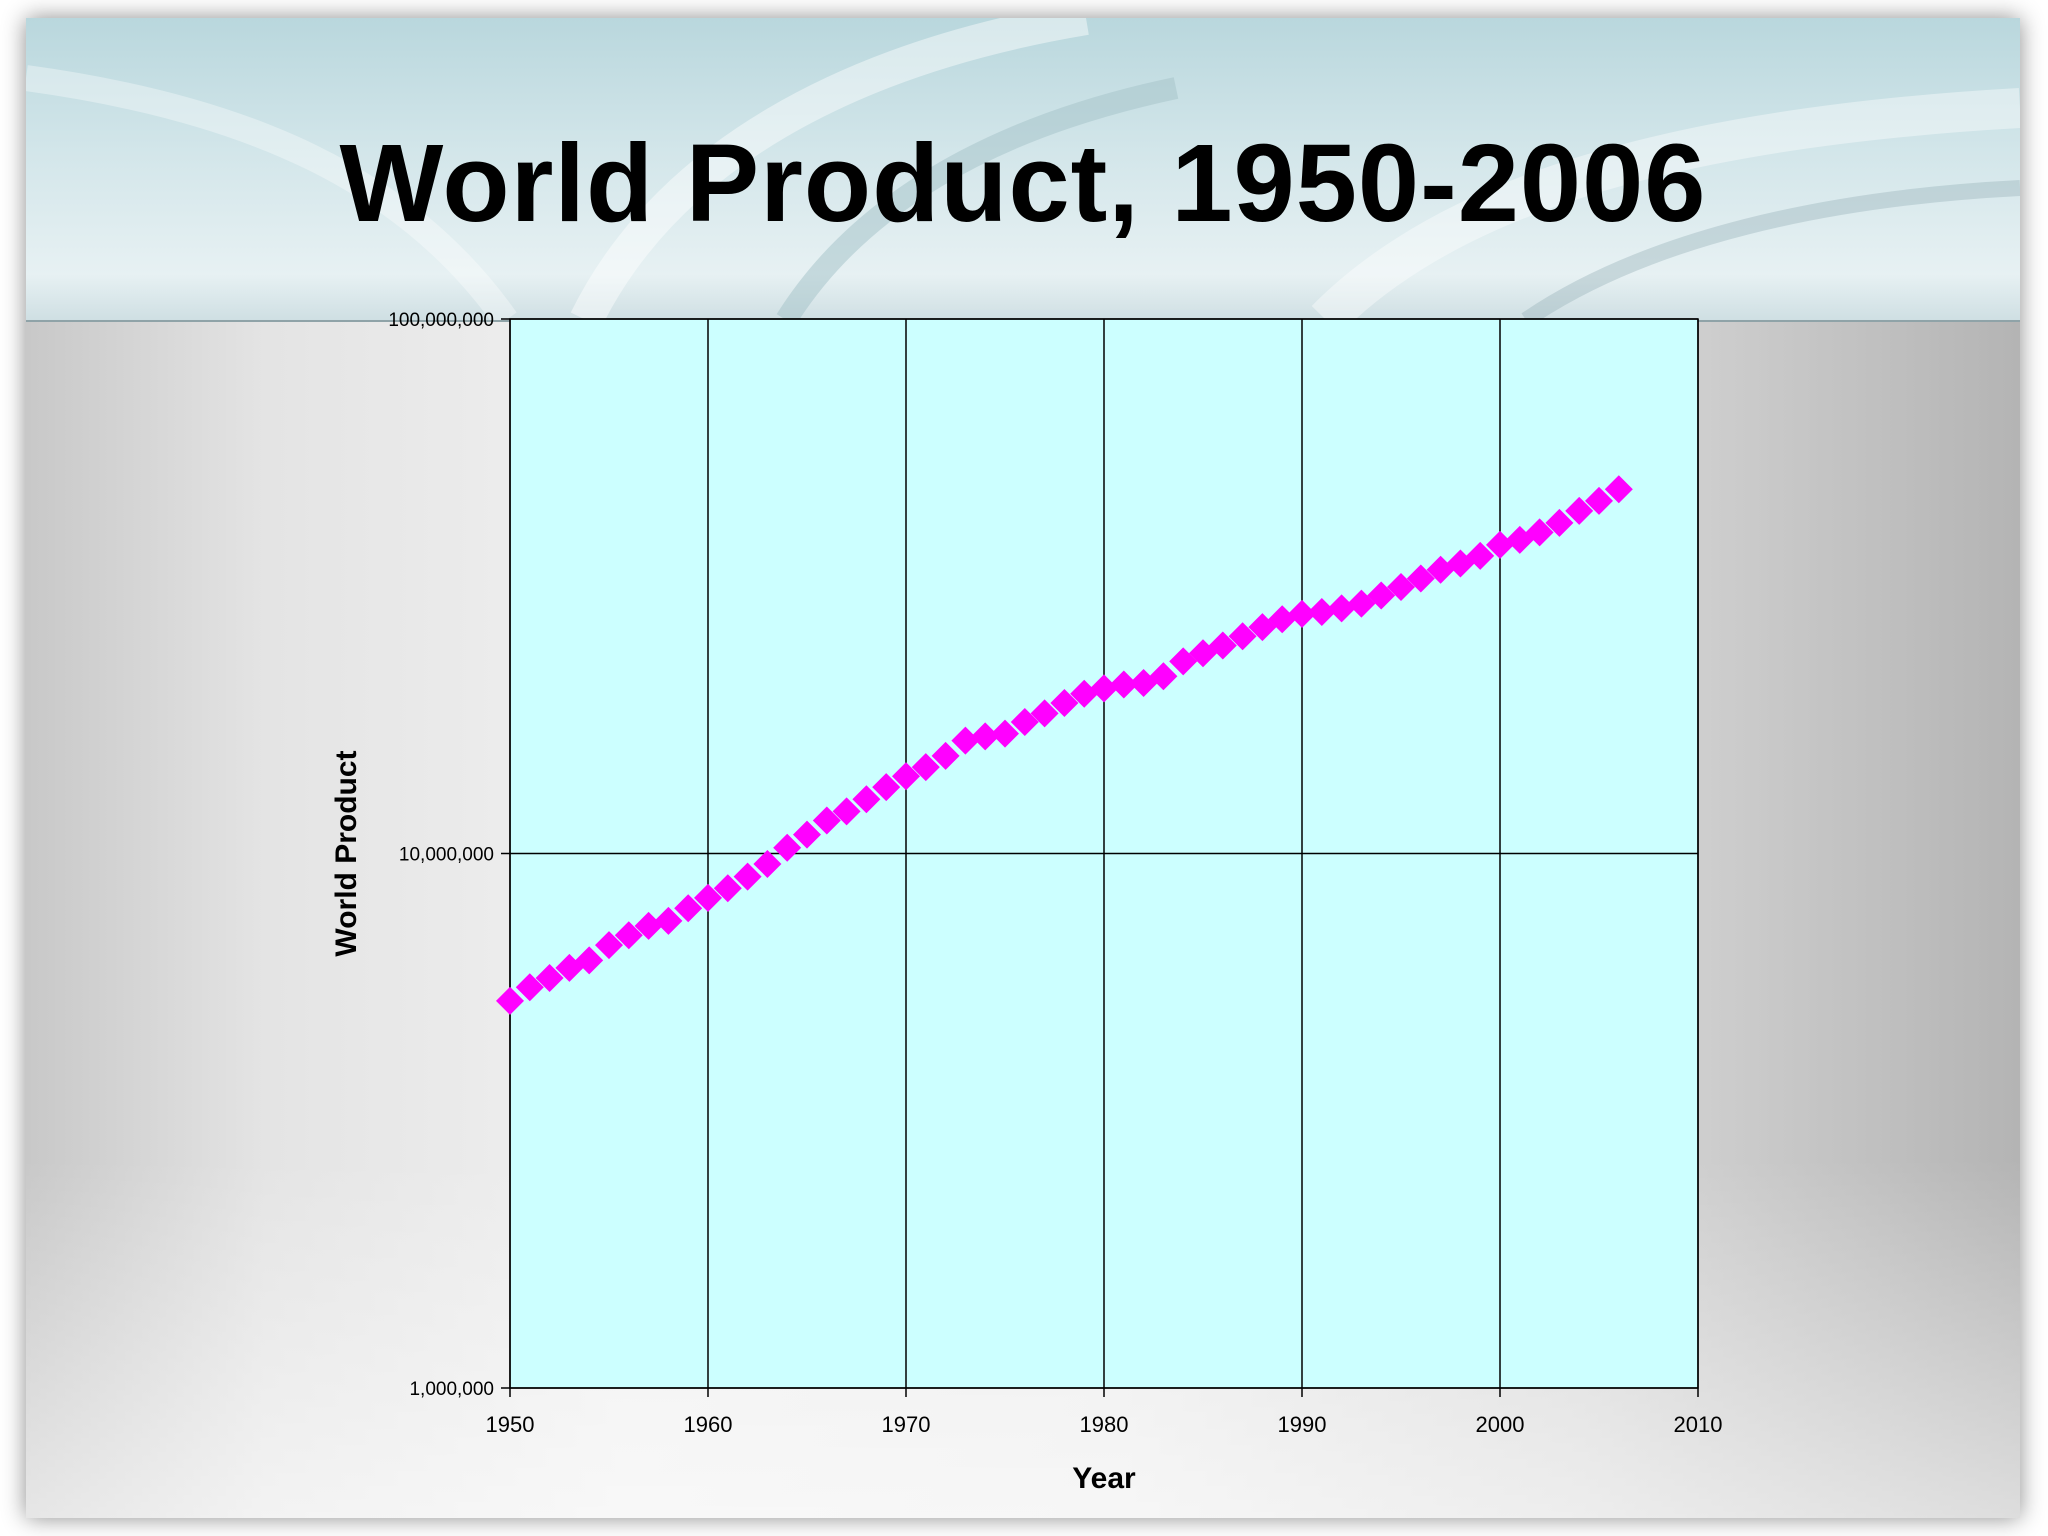  Describe the element at coordinates (1698, 1424) in the screenshot. I see `x-tick-label: 2010` at that location.